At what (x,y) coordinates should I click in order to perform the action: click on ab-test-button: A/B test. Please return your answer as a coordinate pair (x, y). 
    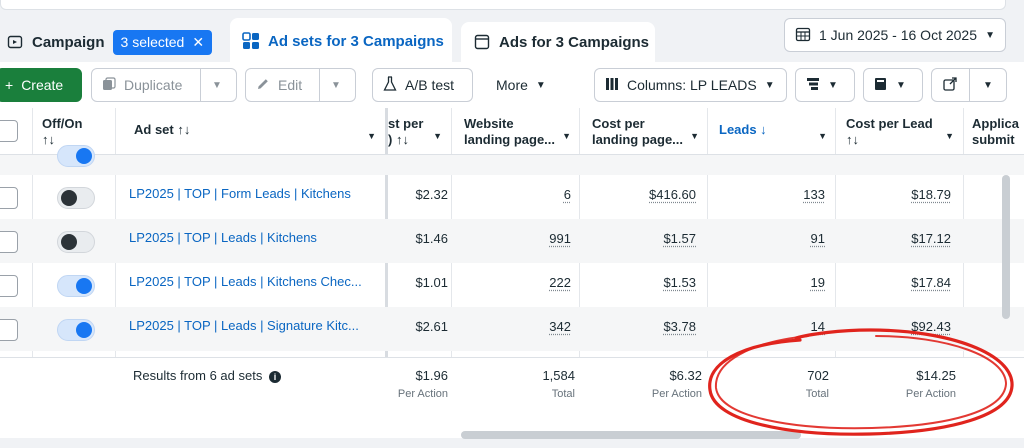
    Looking at the image, I should click on (422, 85).